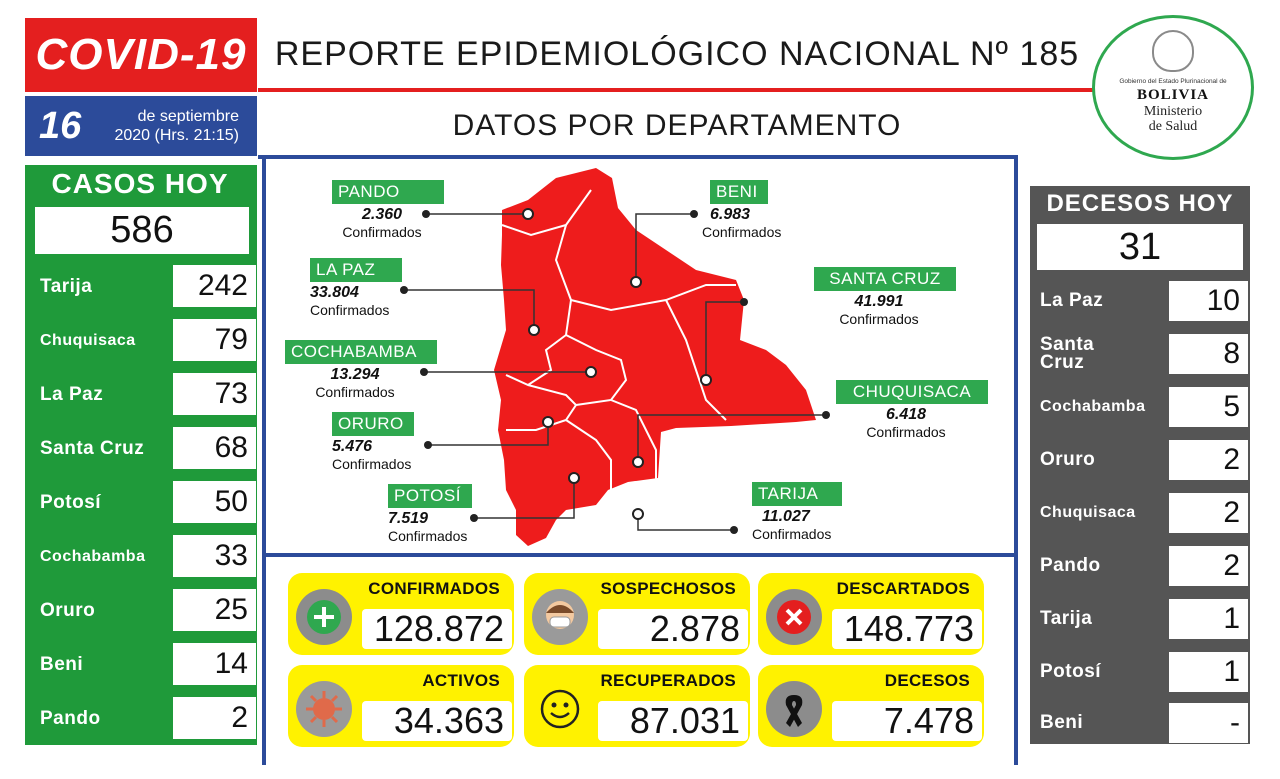  Describe the element at coordinates (539, 305) in the screenshot. I see `border-lapaz` at that location.